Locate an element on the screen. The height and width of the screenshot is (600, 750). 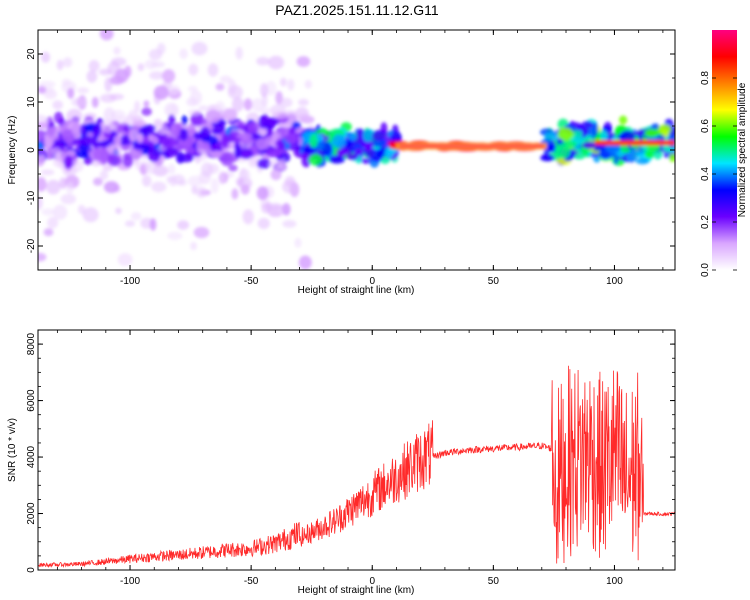
heatmap-ridge-core is located at coordinates (471, 146).